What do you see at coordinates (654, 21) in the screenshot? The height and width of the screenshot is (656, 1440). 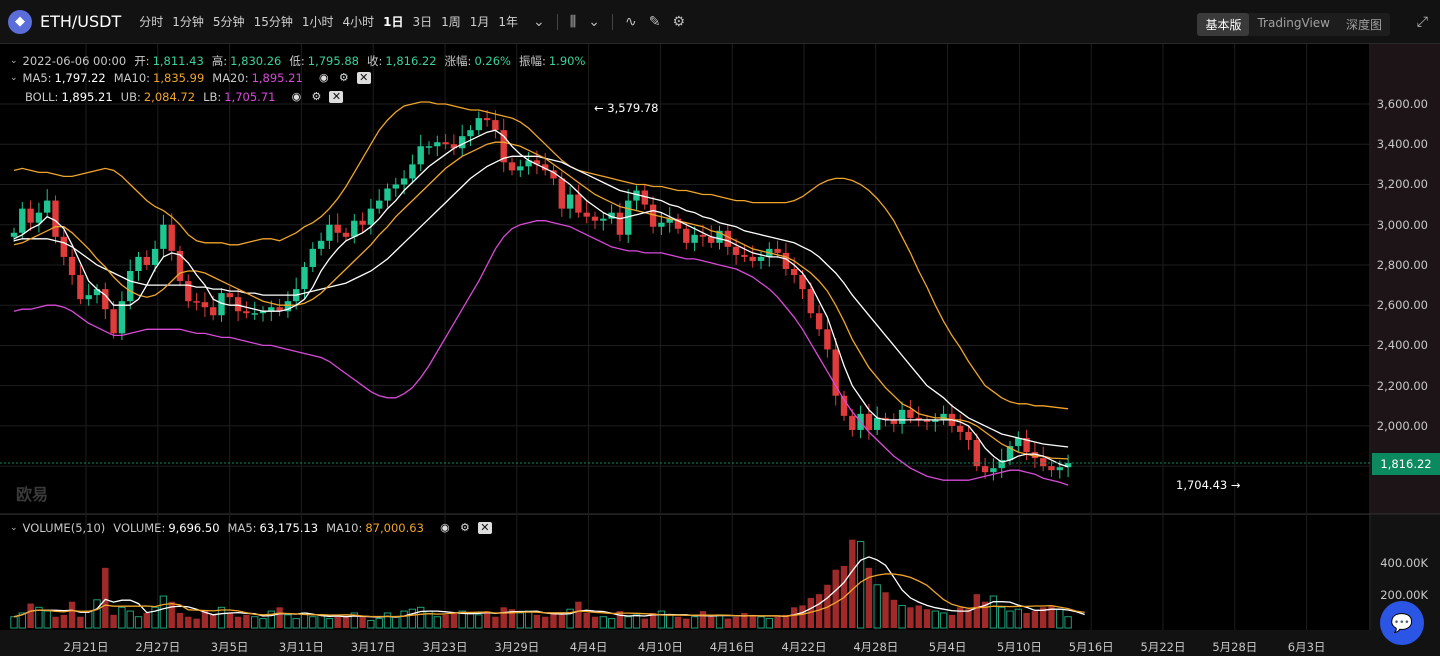 I see `draw-tool-icon: ✎` at bounding box center [654, 21].